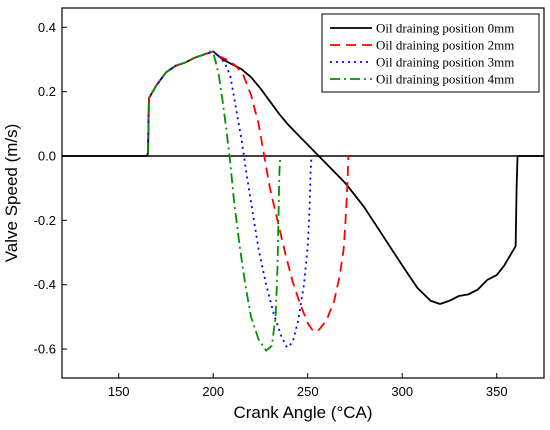  I want to click on x-axis-ticks: 150 200 250 300 350, so click(308, 386).